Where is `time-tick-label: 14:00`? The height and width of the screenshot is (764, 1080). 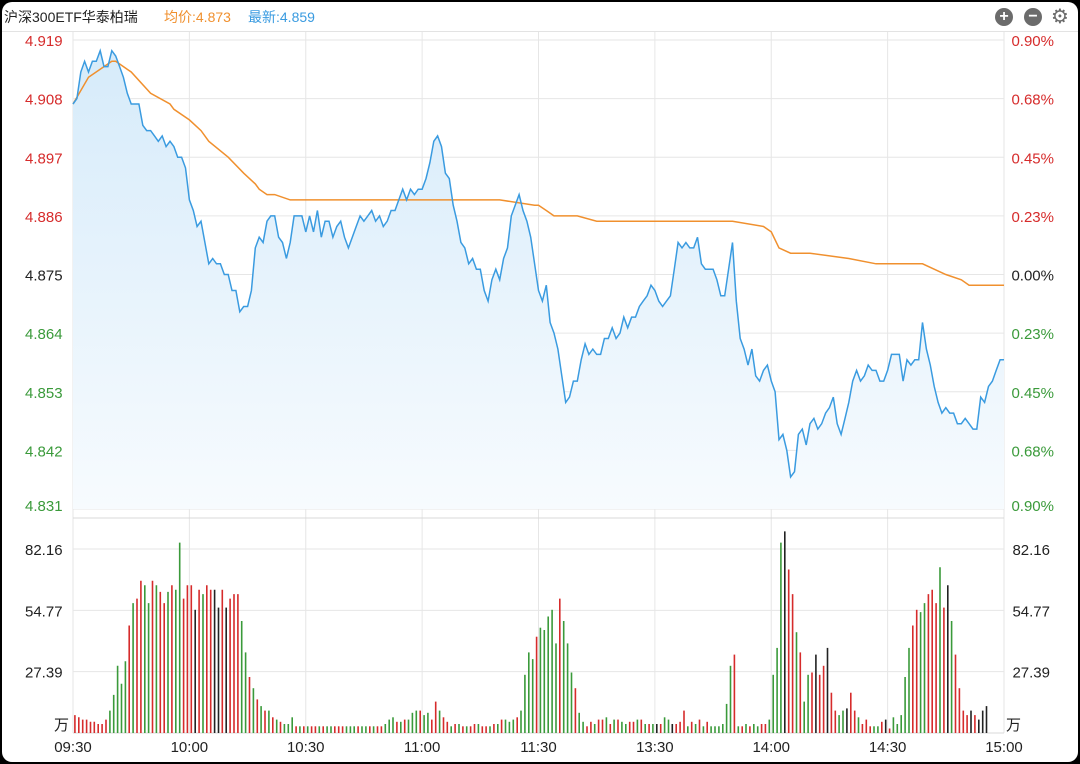
time-tick-label: 14:00 is located at coordinates (771, 747).